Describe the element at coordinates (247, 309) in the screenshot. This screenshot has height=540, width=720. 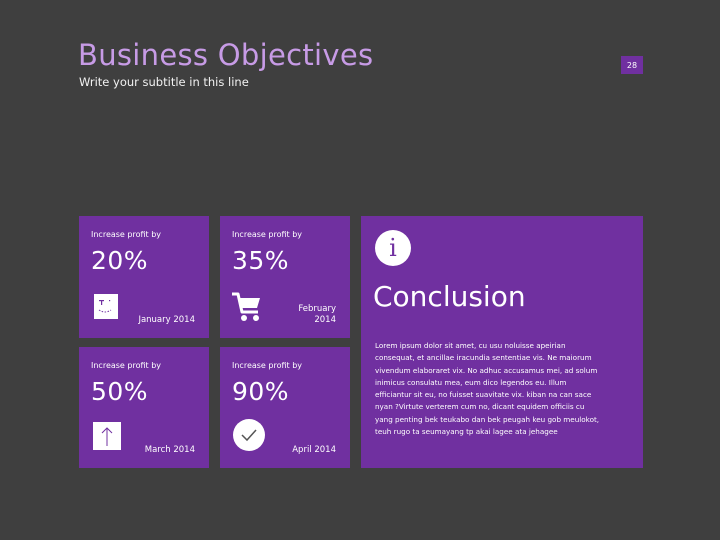
I see `shopping-cart-icon` at that location.